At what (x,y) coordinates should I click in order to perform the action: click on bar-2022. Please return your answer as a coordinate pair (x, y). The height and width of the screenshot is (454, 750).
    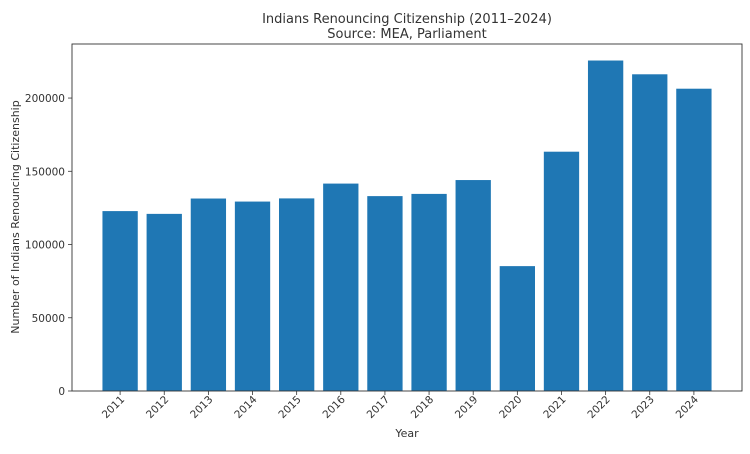
    Looking at the image, I should click on (605, 226).